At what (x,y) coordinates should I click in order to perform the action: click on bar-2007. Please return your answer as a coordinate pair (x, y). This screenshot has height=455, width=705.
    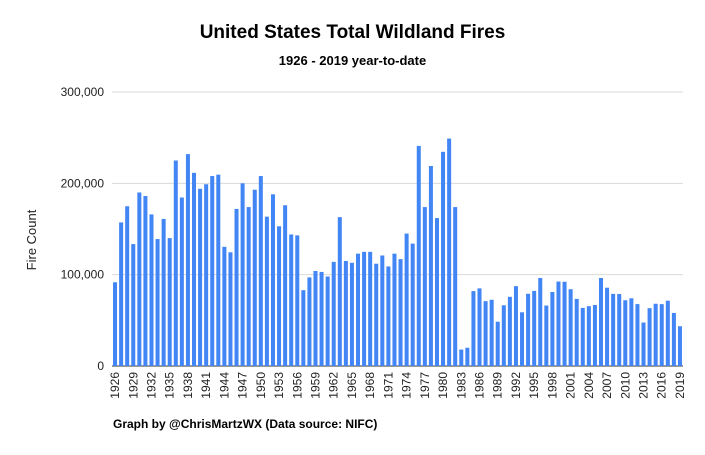
    Looking at the image, I should click on (607, 326).